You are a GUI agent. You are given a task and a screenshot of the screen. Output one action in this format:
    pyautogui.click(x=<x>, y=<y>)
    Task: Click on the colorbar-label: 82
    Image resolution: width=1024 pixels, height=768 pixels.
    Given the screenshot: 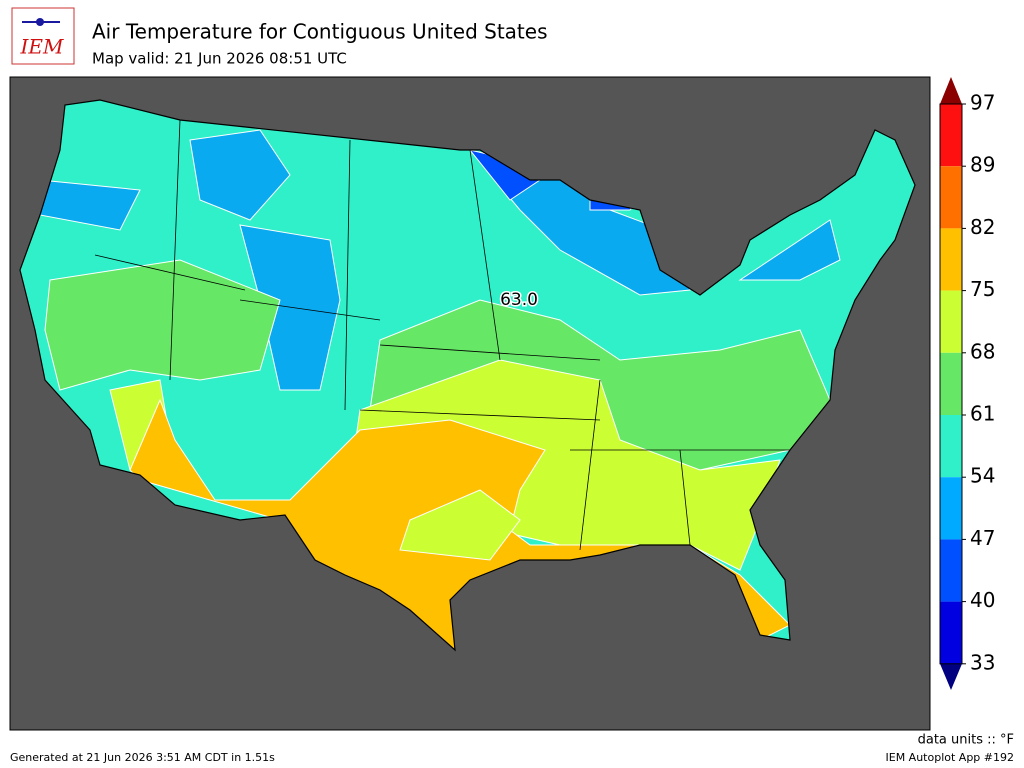 What is the action you would take?
    pyautogui.click(x=982, y=227)
    